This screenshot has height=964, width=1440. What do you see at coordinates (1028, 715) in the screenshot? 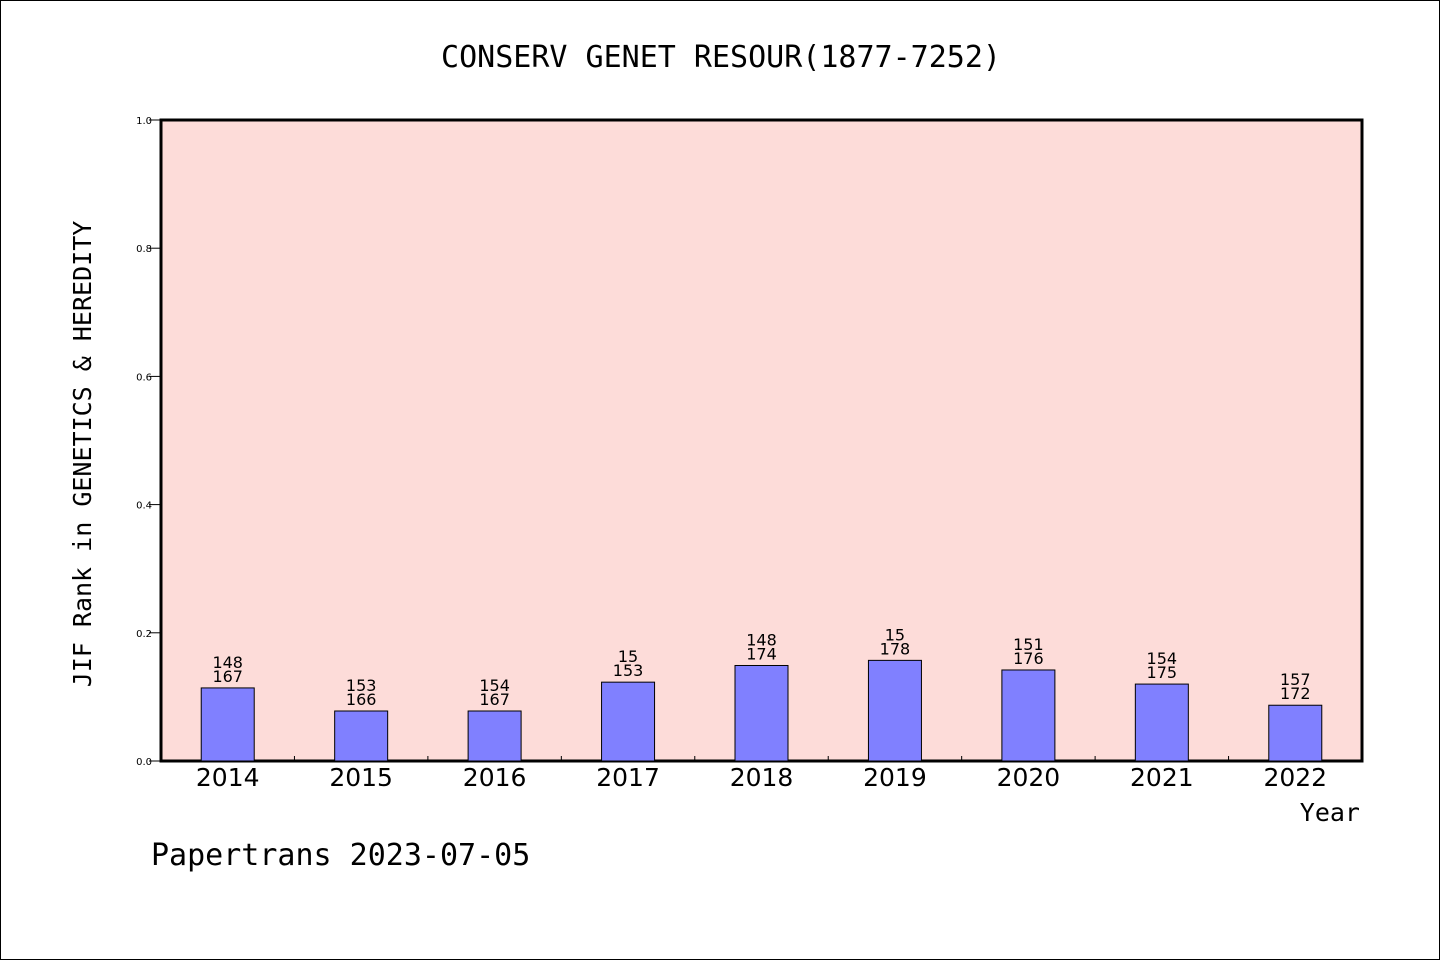
I see `bar-2020` at bounding box center [1028, 715].